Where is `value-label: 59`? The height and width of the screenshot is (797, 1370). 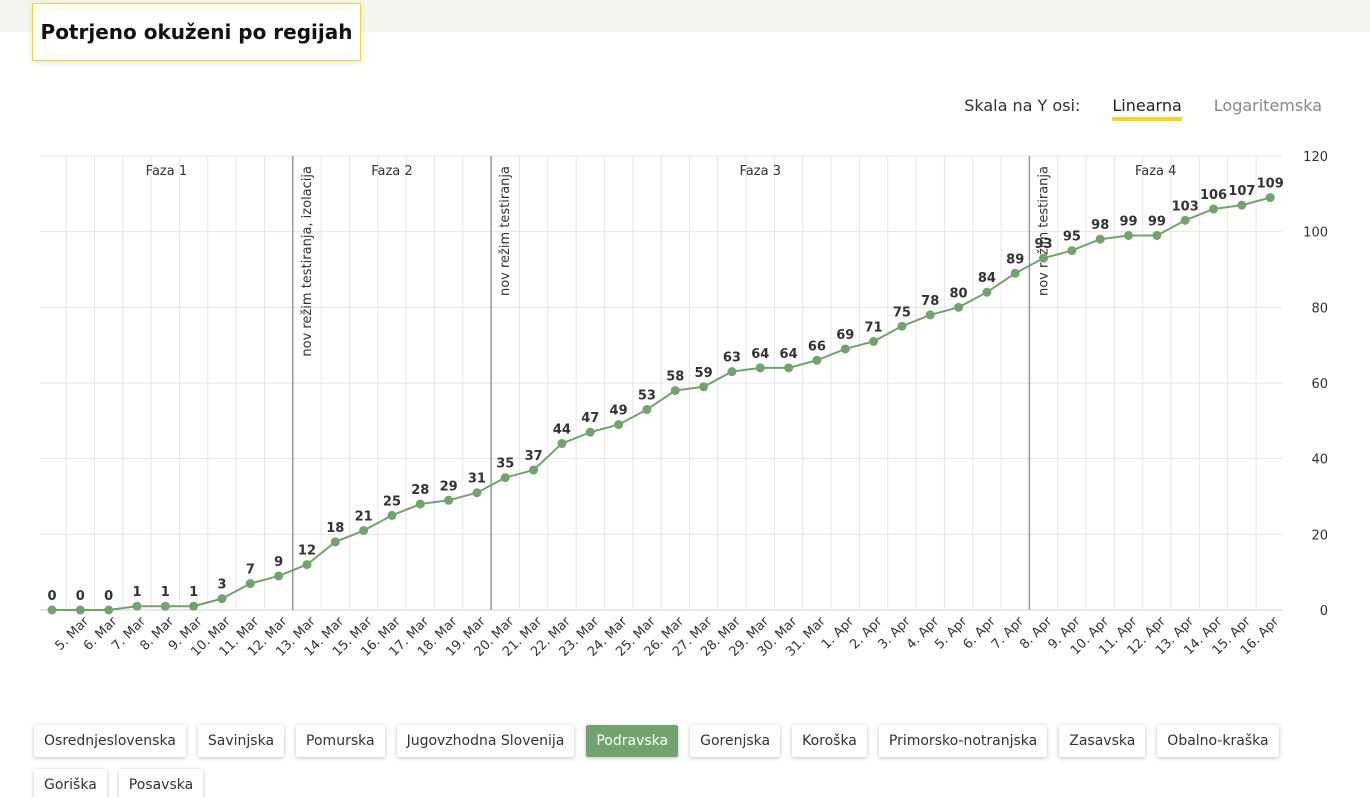
value-label: 59 is located at coordinates (704, 373).